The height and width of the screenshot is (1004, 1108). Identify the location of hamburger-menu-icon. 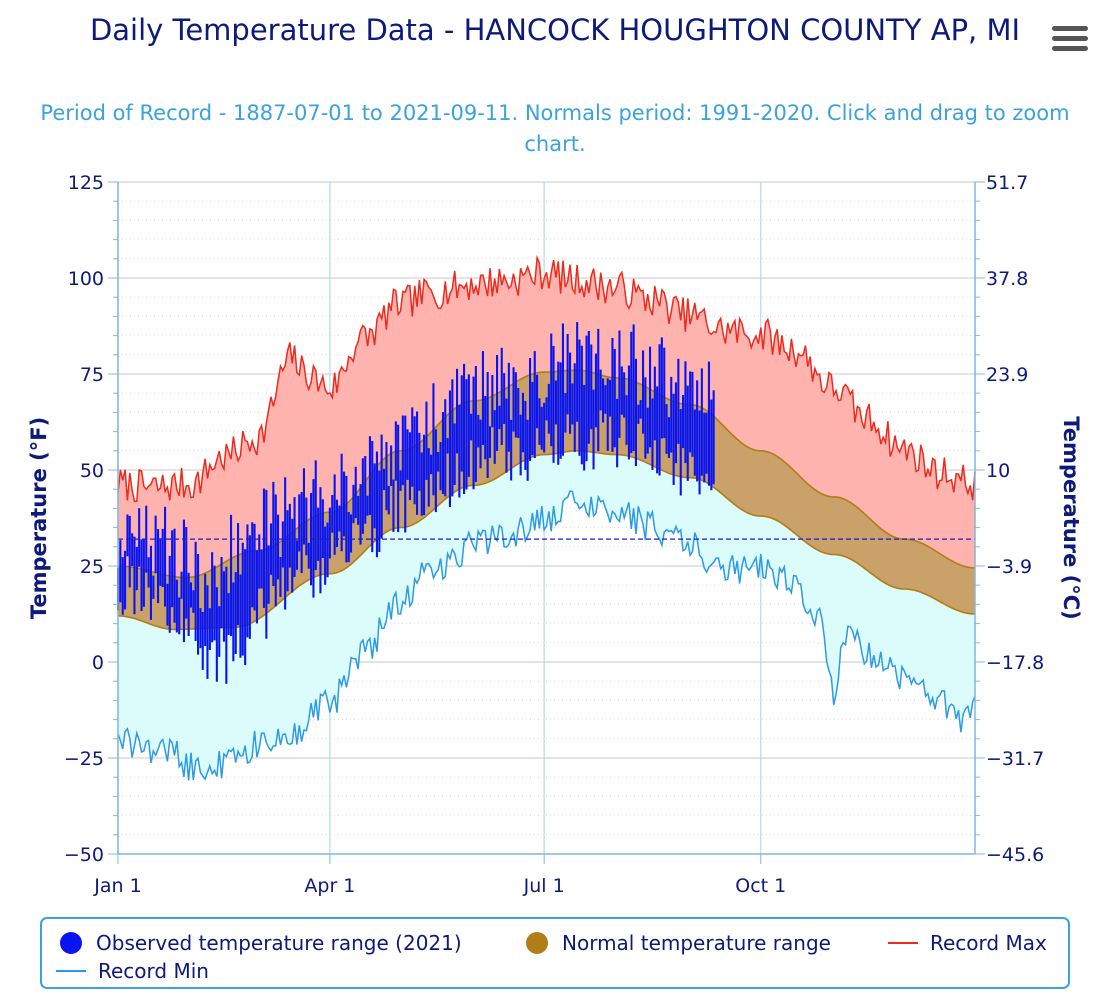
(1070, 42).